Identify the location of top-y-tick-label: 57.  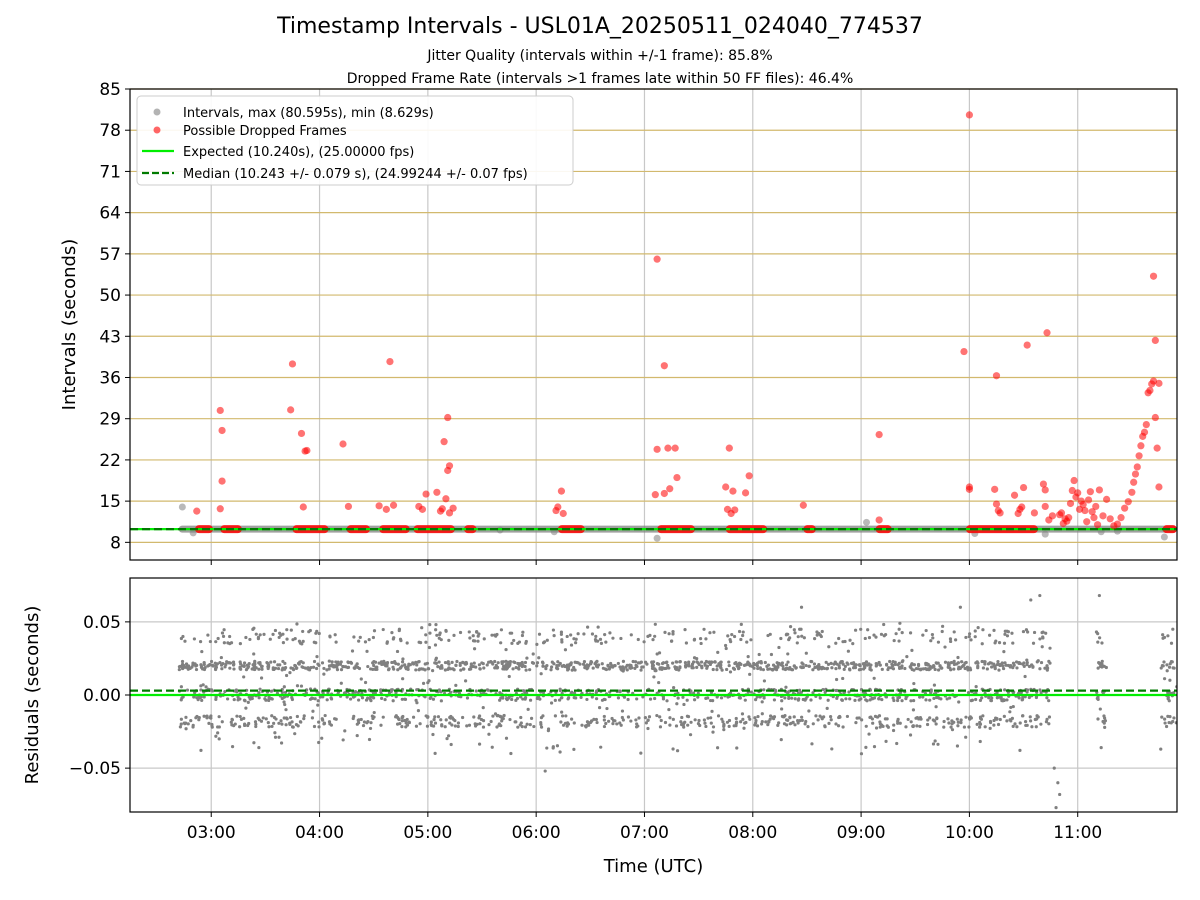
(110, 255).